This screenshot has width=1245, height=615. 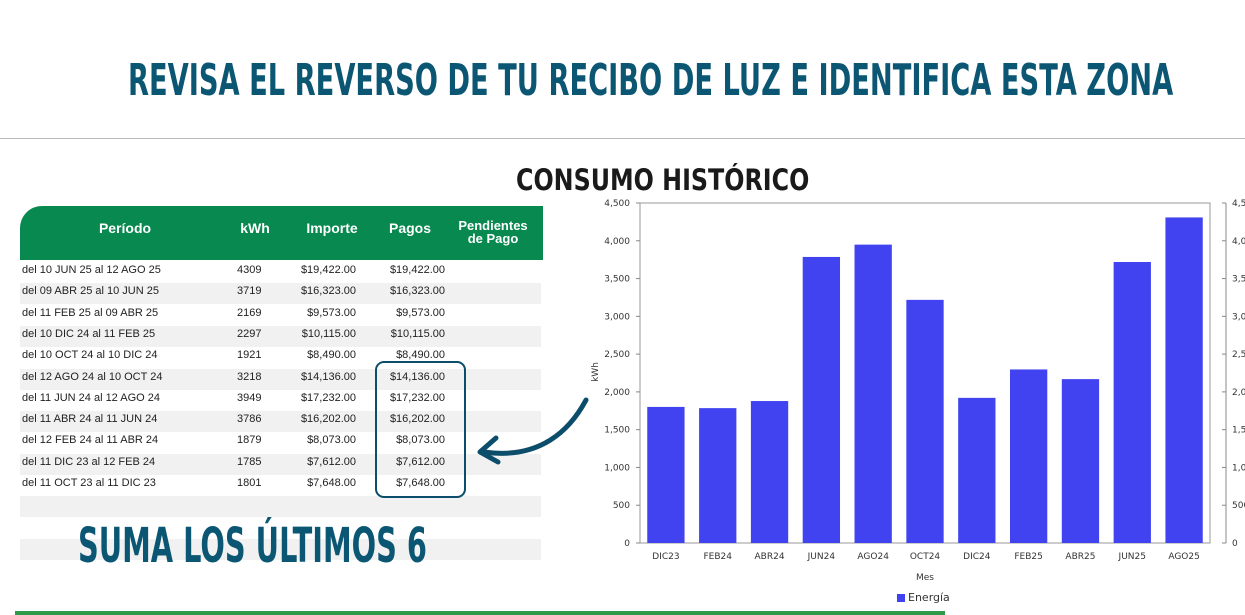 What do you see at coordinates (249, 461) in the screenshot?
I see `table-cell: 1785` at bounding box center [249, 461].